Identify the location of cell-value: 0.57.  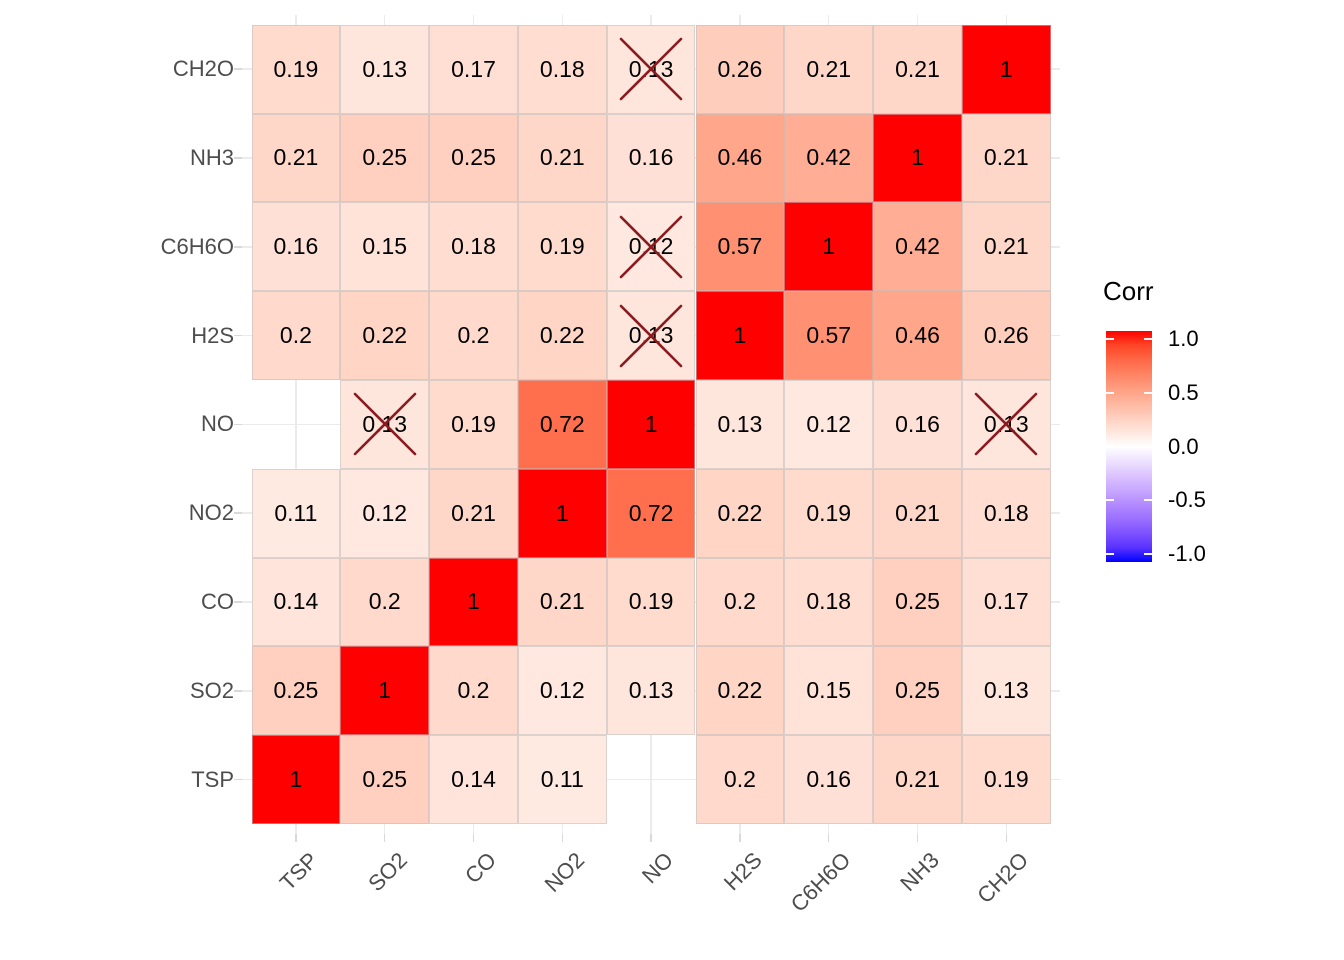
(740, 246).